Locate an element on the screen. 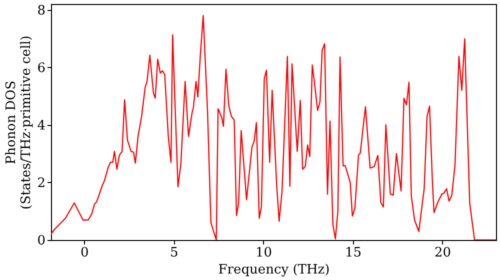  y-tick-label: 2 is located at coordinates (41, 183).